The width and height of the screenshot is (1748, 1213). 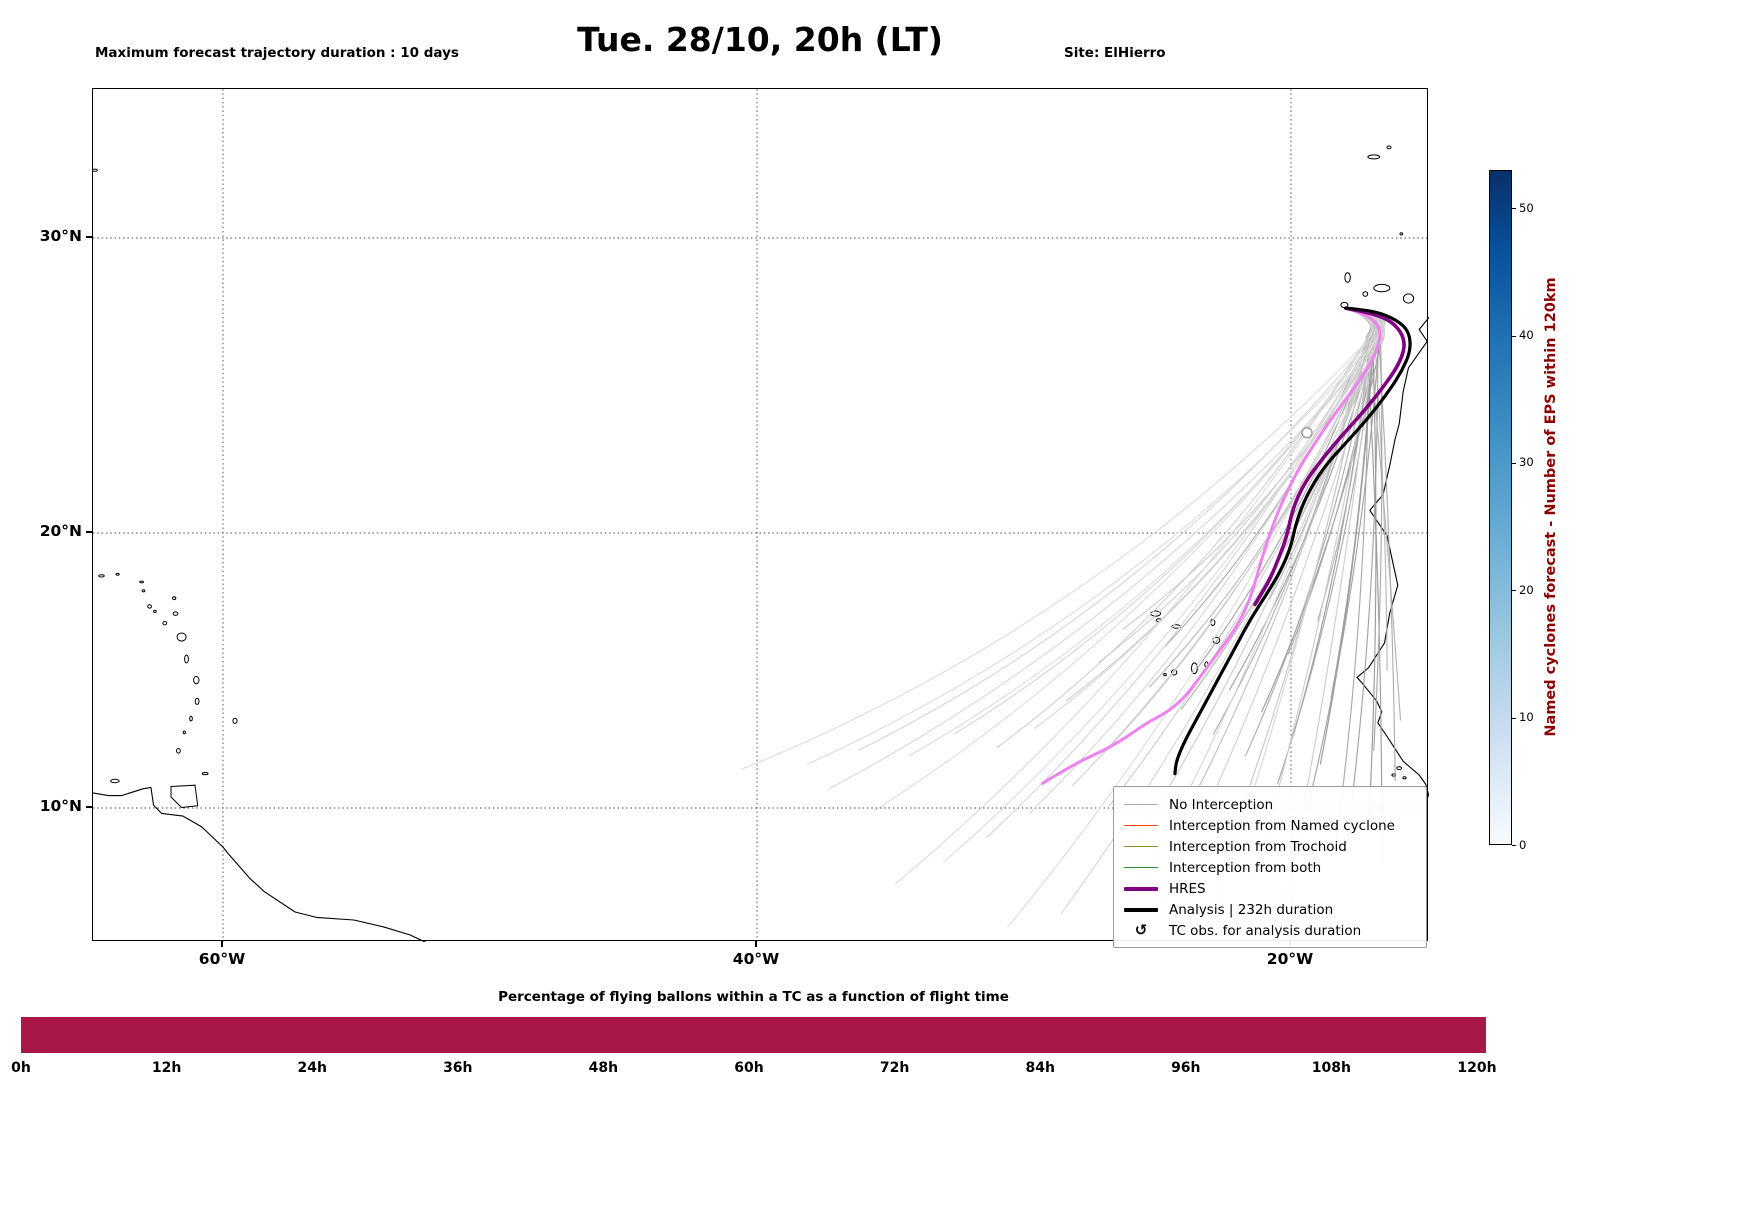 What do you see at coordinates (1186, 1068) in the screenshot?
I see `flight-time-tick-label: 96h` at bounding box center [1186, 1068].